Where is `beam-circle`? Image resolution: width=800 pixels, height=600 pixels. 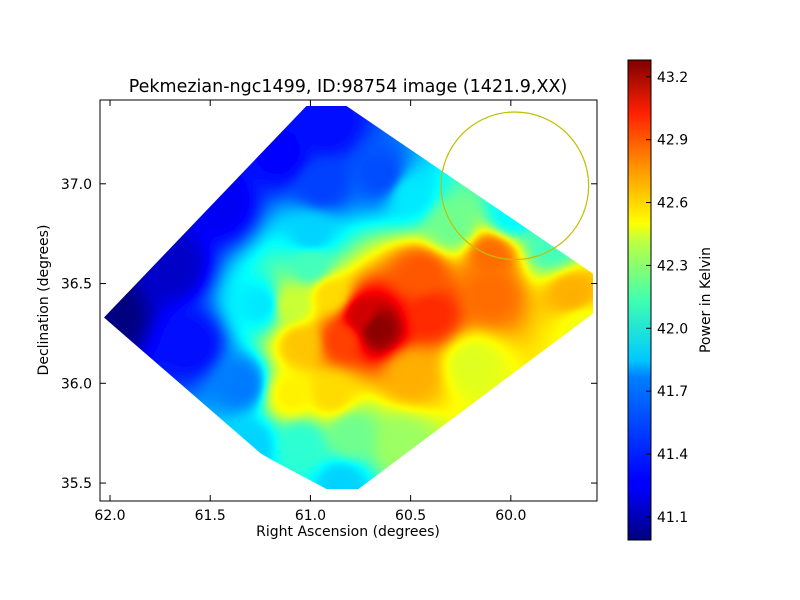
beam-circle is located at coordinates (515, 186).